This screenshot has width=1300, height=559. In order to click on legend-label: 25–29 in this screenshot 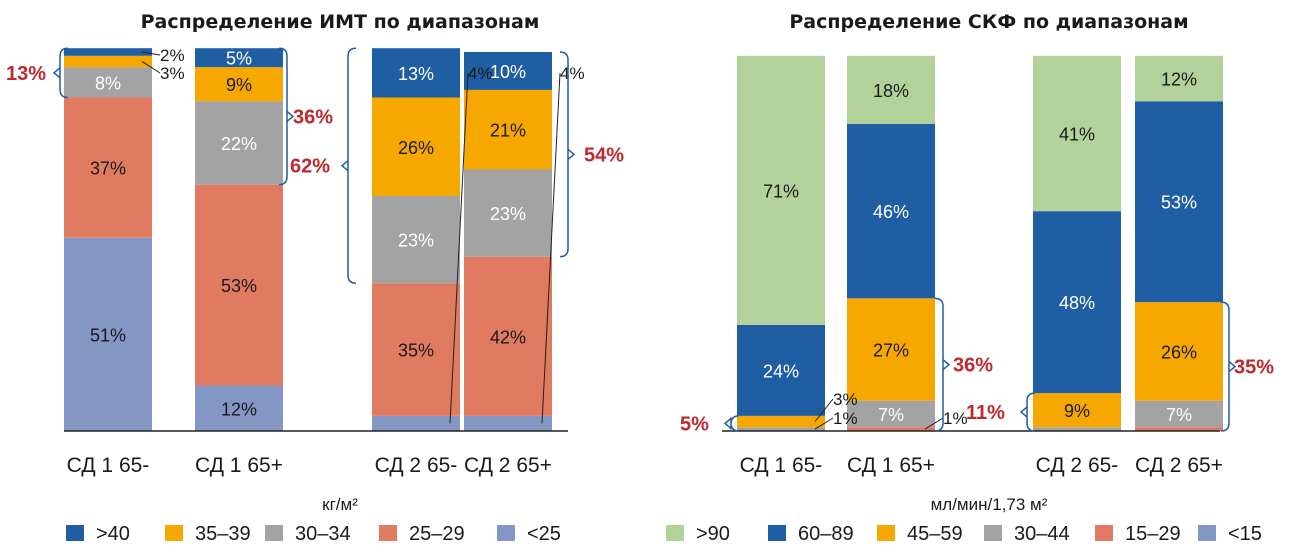, I will do `click(437, 534)`.